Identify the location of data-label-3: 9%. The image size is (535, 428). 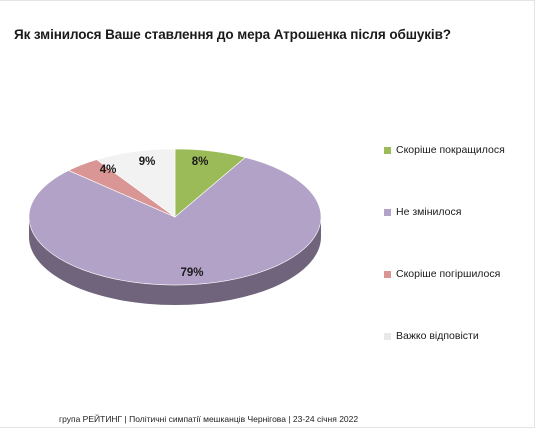
(147, 162).